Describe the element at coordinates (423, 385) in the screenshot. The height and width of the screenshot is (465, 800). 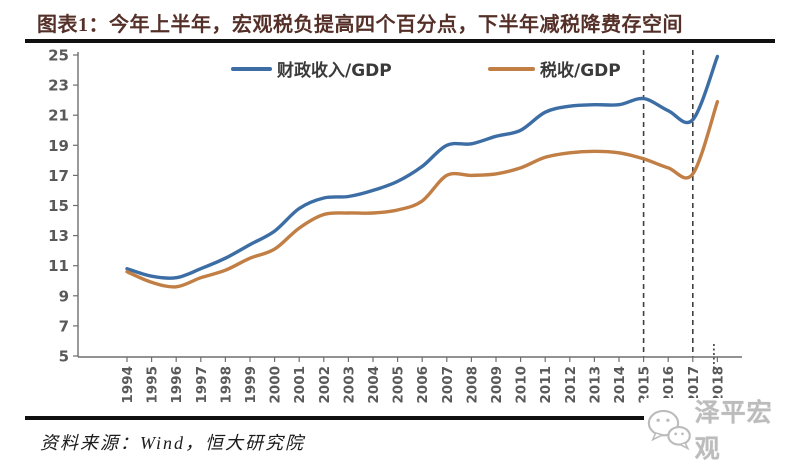
I see `x-tick-label: 2006` at that location.